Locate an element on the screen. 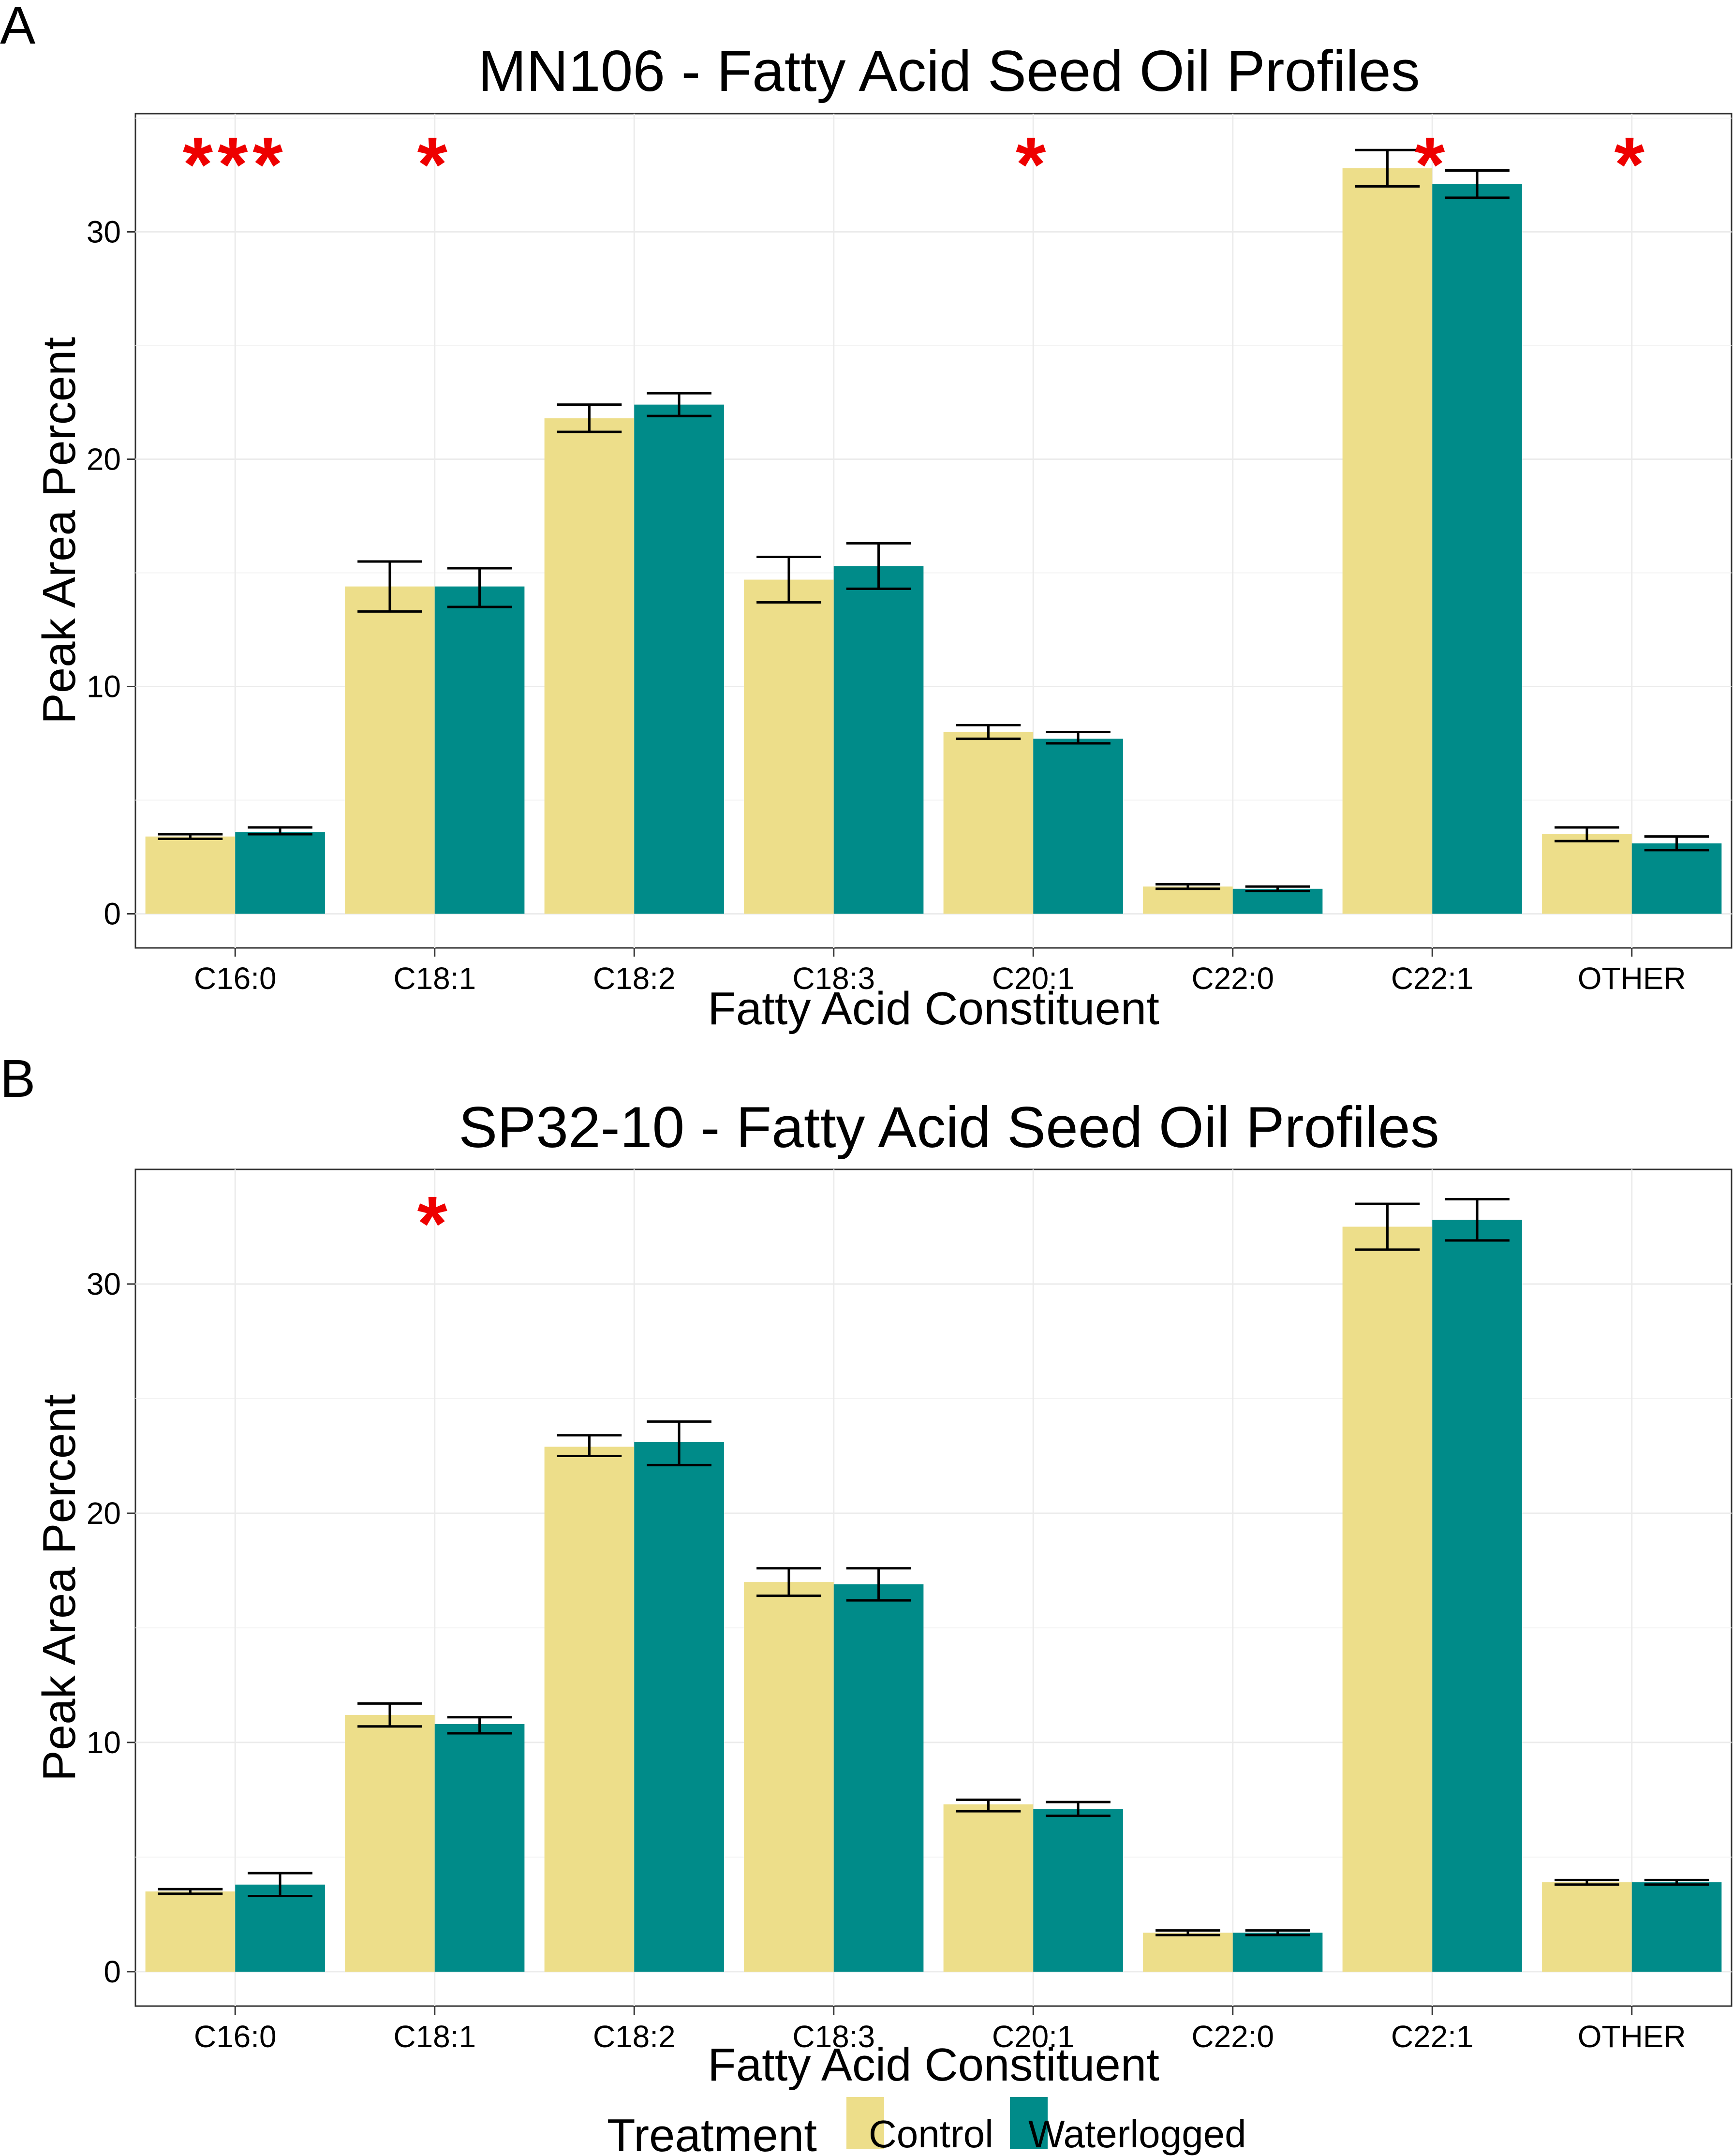 The image size is (1733, 2156). panel-b-x-tick-label-c22-1: C22:1 is located at coordinates (1433, 2036).